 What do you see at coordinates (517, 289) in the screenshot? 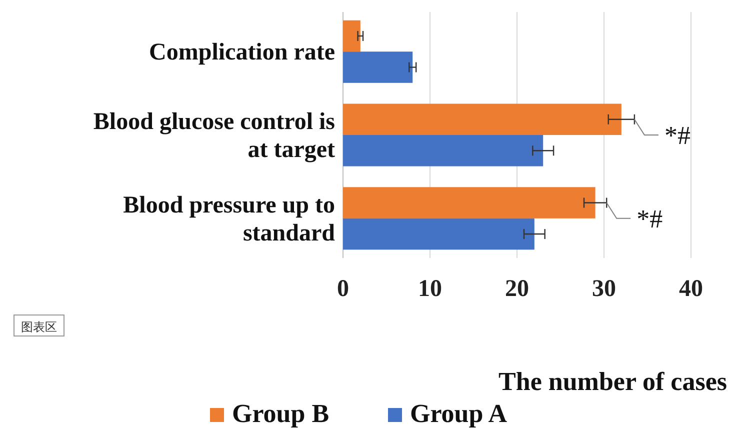
I see `x-tick-label: 20` at bounding box center [517, 289].